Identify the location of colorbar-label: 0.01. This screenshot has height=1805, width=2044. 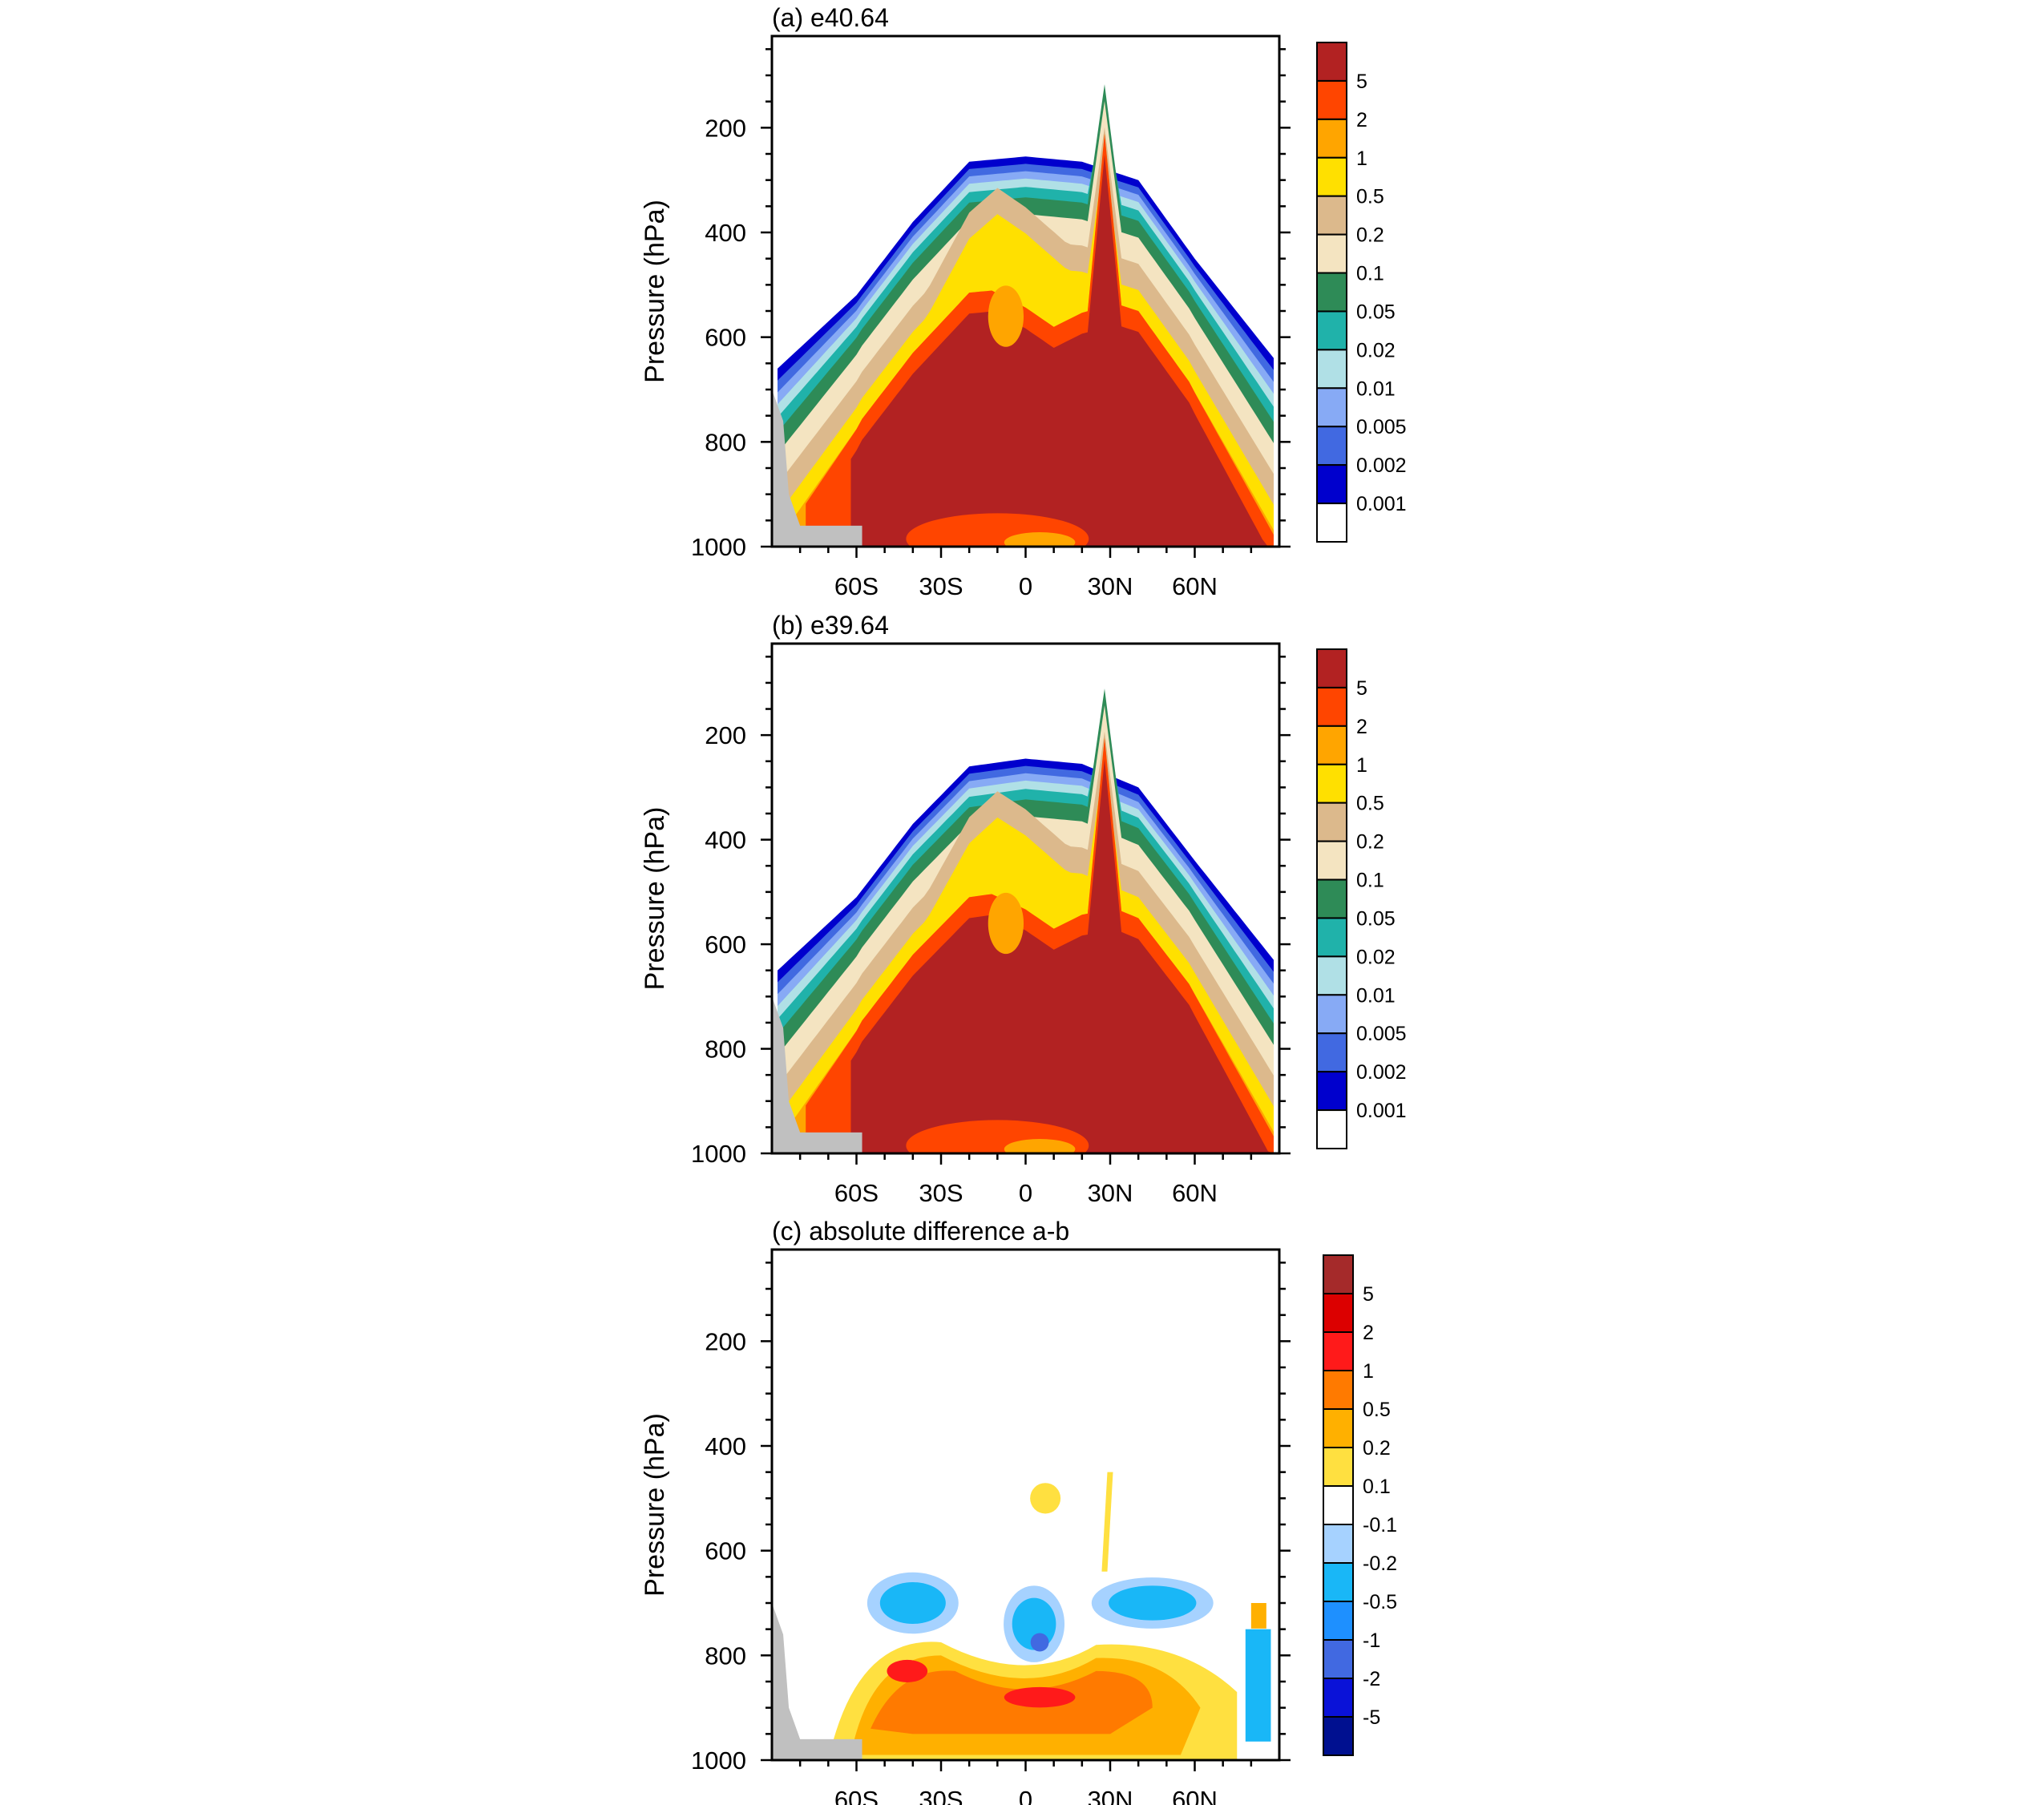
(1376, 995).